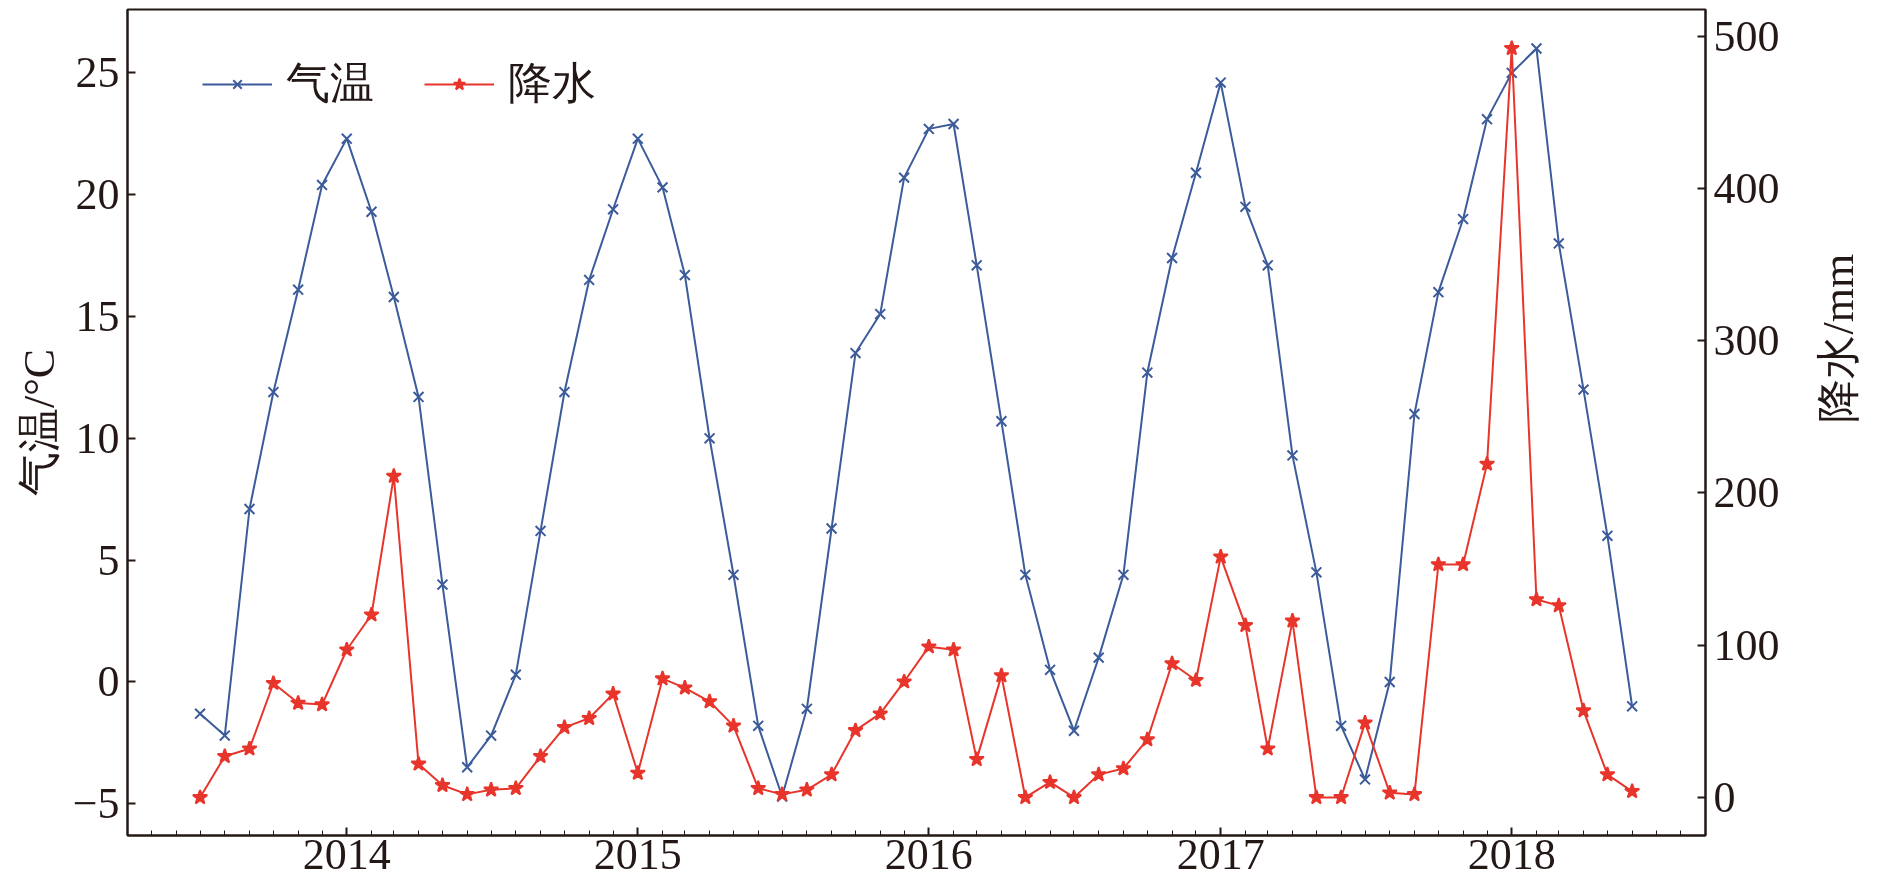 This screenshot has width=1890, height=890. What do you see at coordinates (1724, 797) in the screenshot?
I see `y2-tick-label: 0` at bounding box center [1724, 797].